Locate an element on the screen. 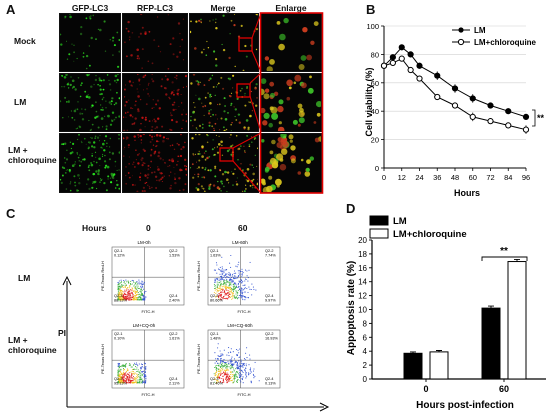  flow-quadrant-percent: 2.40% is located at coordinates (174, 301).